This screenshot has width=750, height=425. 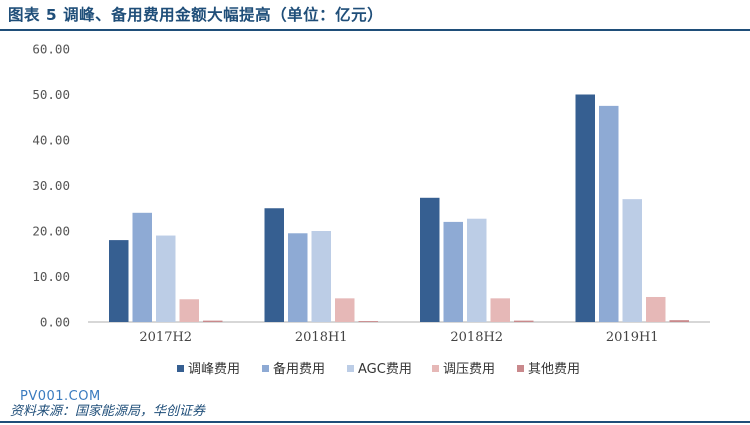 What do you see at coordinates (51, 276) in the screenshot?
I see `y-tick-label: 10.00` at bounding box center [51, 276].